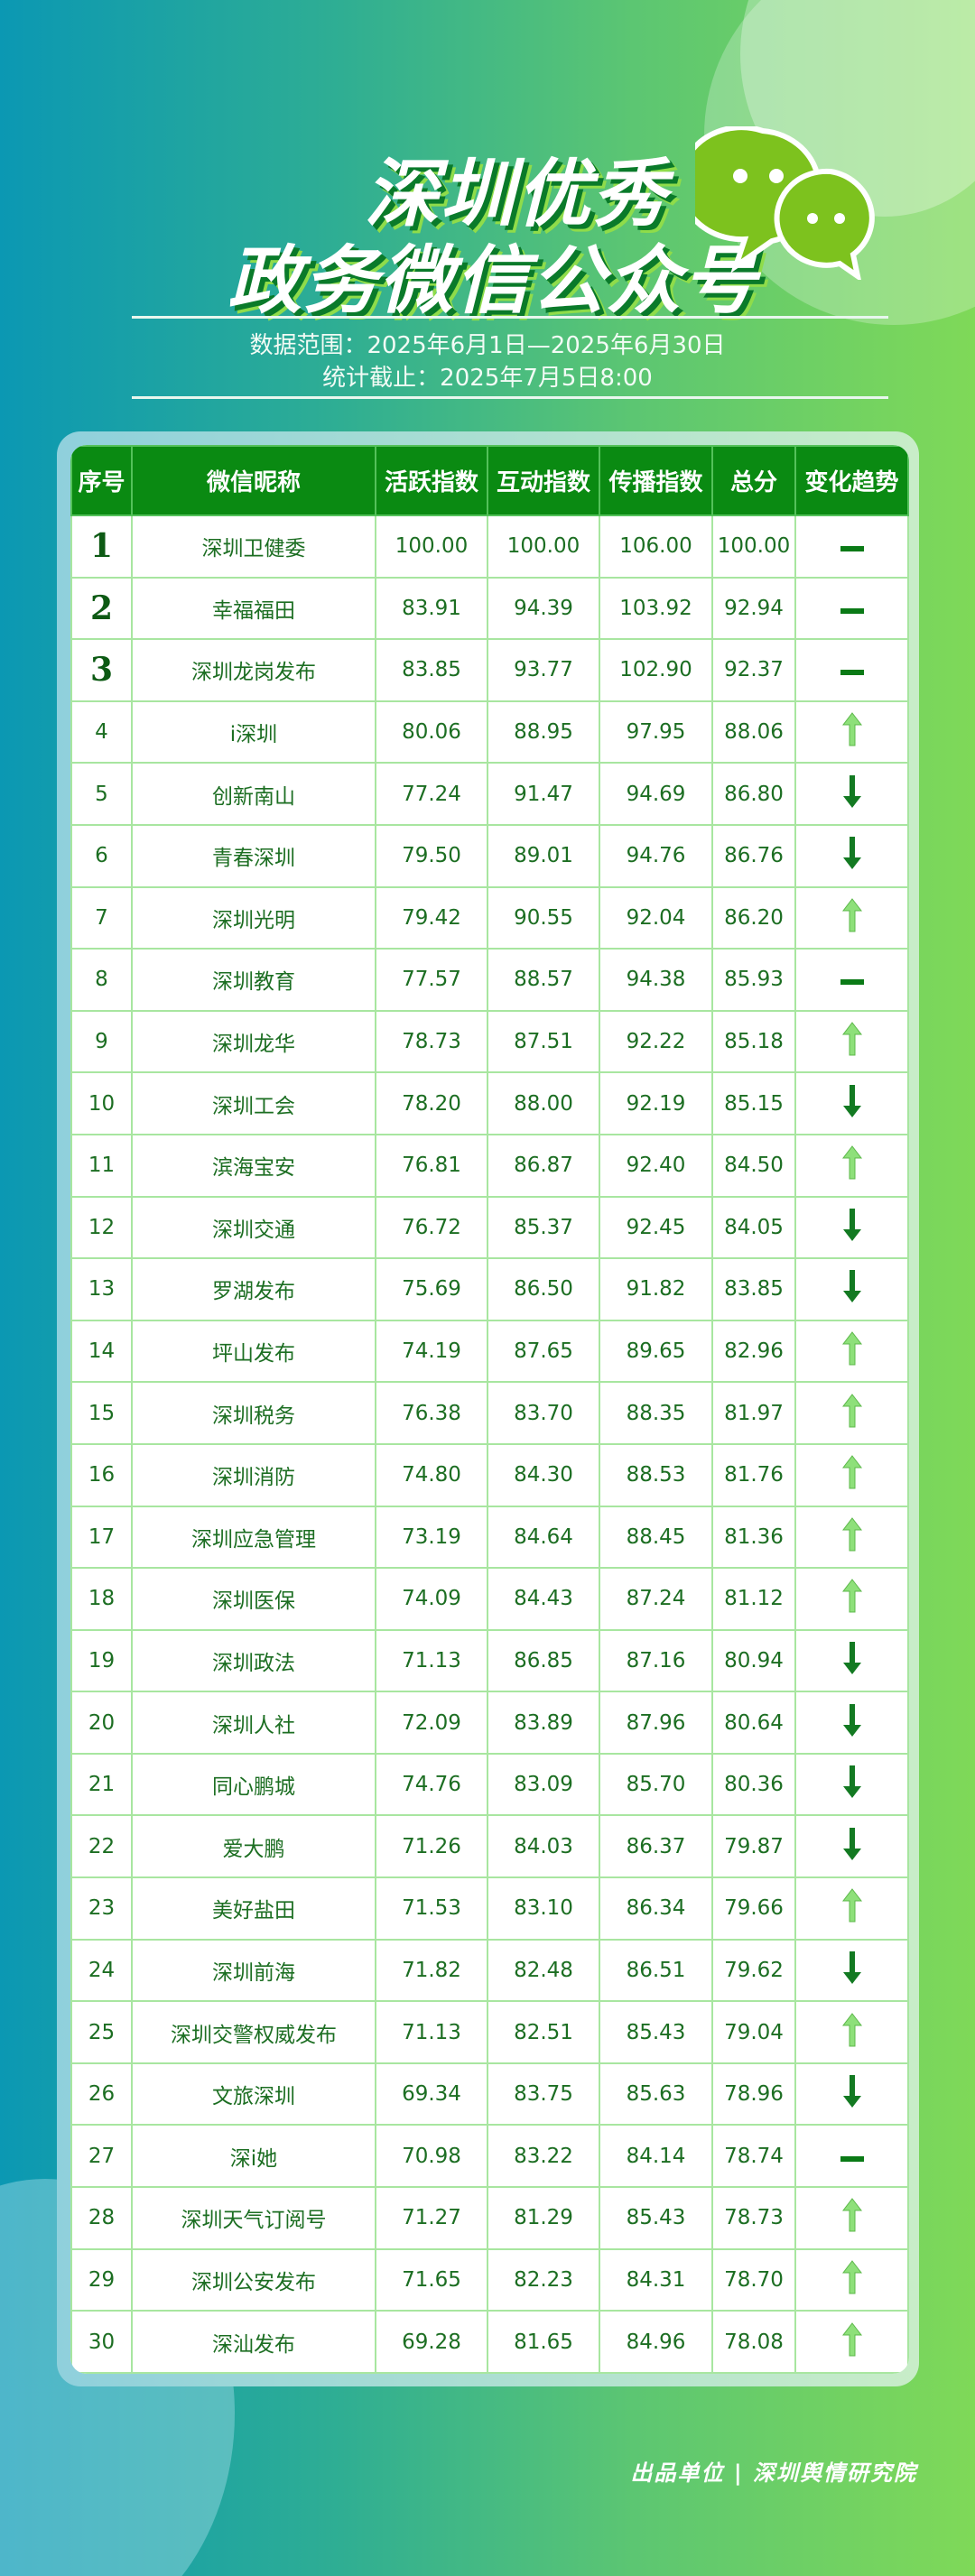  I want to click on cell-activity-index: 76.81, so click(432, 1166).